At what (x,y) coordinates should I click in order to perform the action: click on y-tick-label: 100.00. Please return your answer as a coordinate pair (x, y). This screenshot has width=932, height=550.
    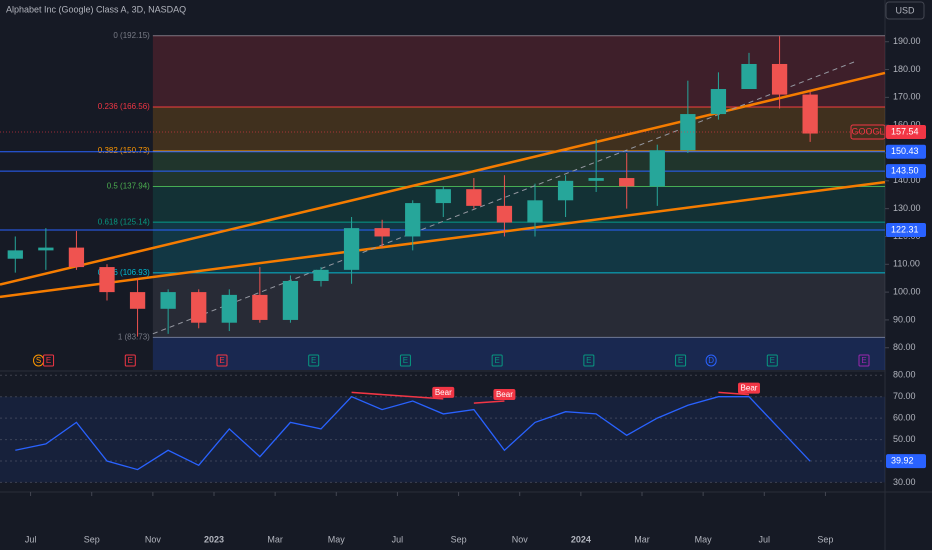
    Looking at the image, I should click on (907, 291).